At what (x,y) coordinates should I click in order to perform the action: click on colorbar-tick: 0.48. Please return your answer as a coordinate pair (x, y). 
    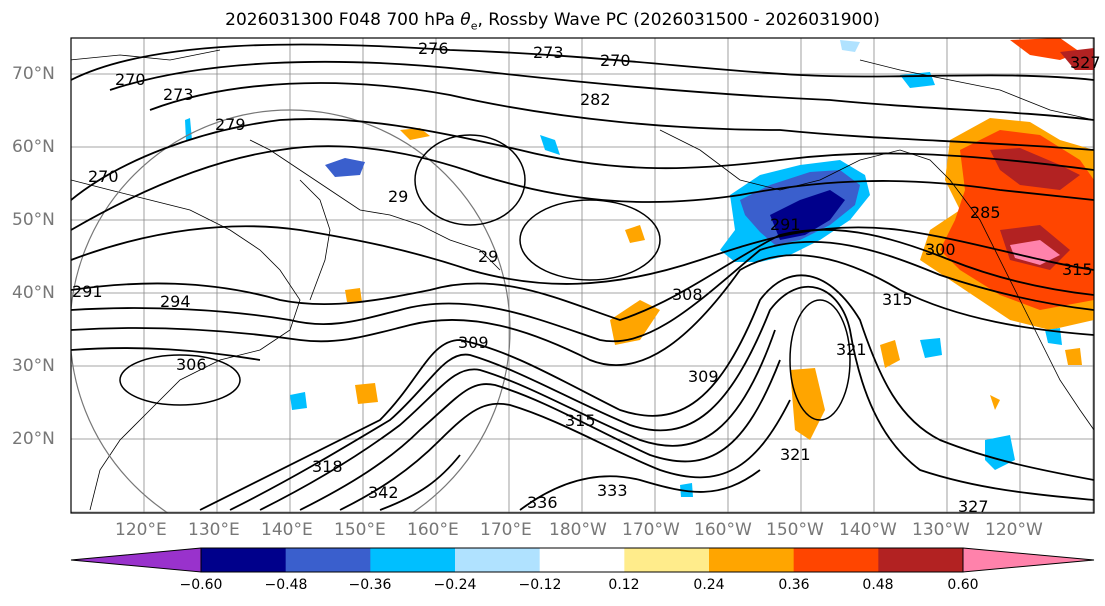
    Looking at the image, I should click on (878, 585).